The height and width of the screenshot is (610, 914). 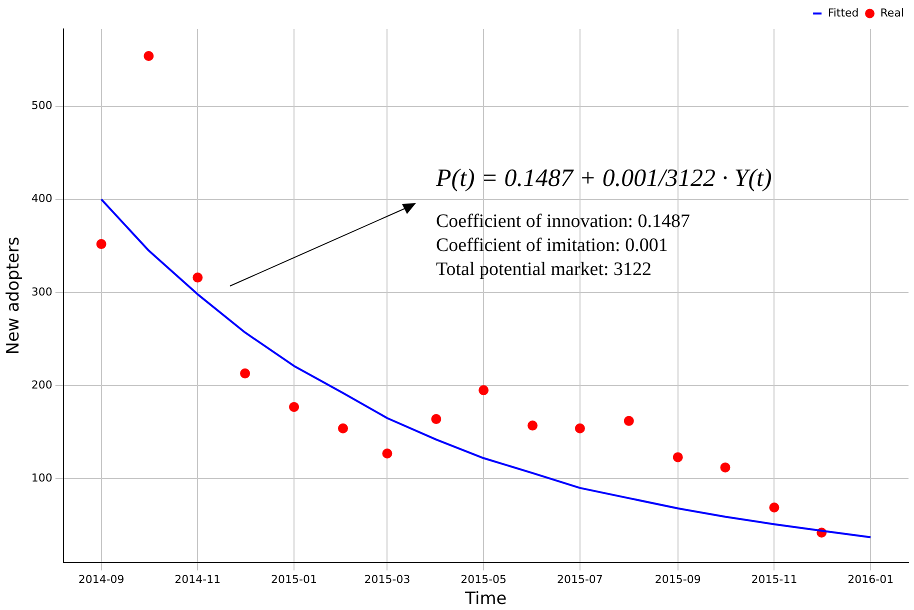 I want to click on y-tick-label: 500, so click(x=41, y=105).